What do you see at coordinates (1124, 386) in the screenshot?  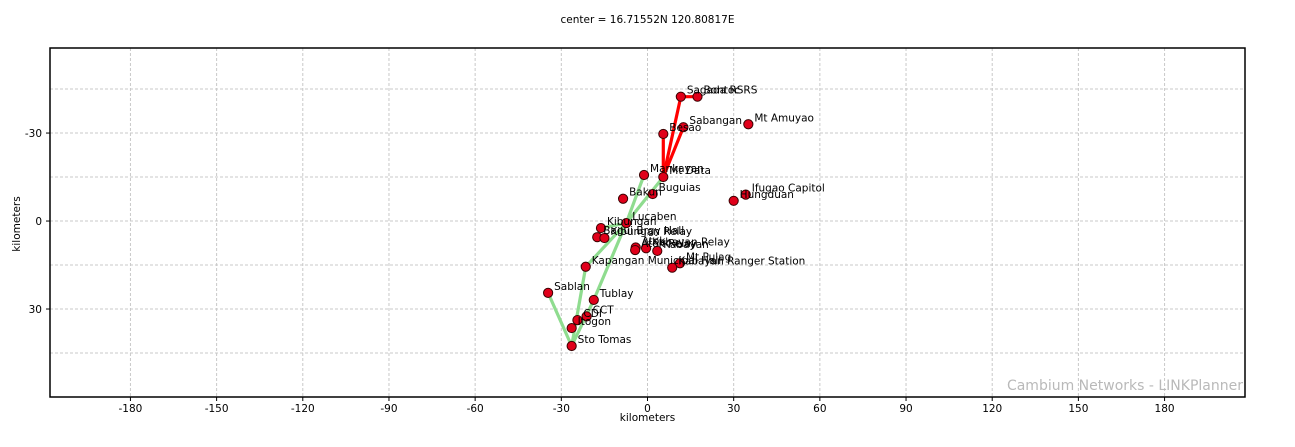 I see `watermark-text: Cambium Networks - LINKPlanner` at bounding box center [1124, 386].